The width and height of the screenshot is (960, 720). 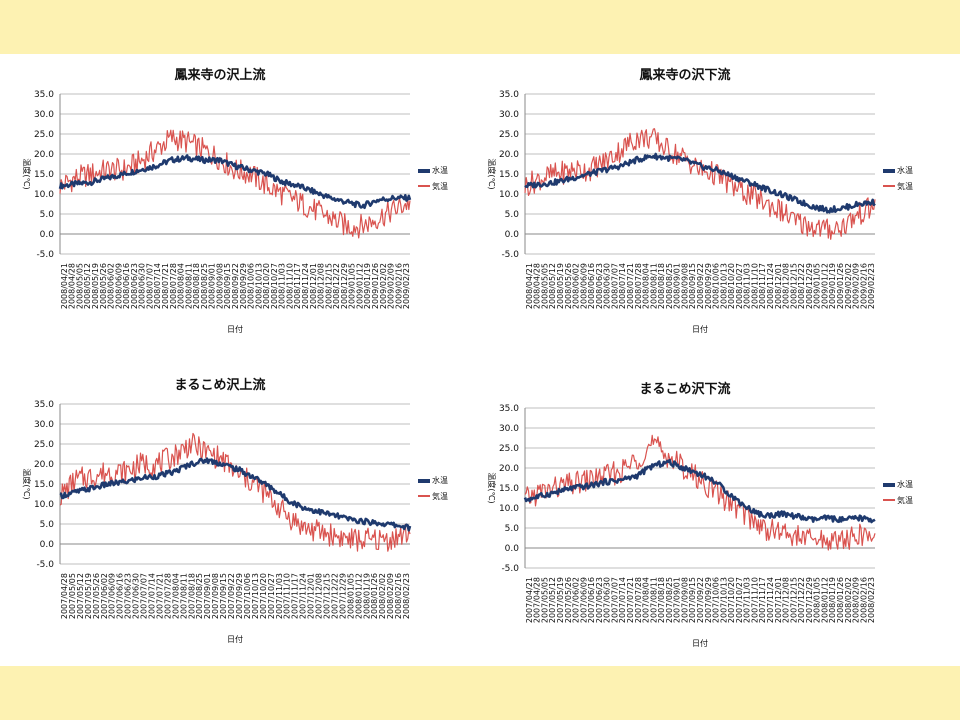 What do you see at coordinates (646, 286) in the screenshot?
I see `x-tick-label: 2008/08/04` at bounding box center [646, 286].